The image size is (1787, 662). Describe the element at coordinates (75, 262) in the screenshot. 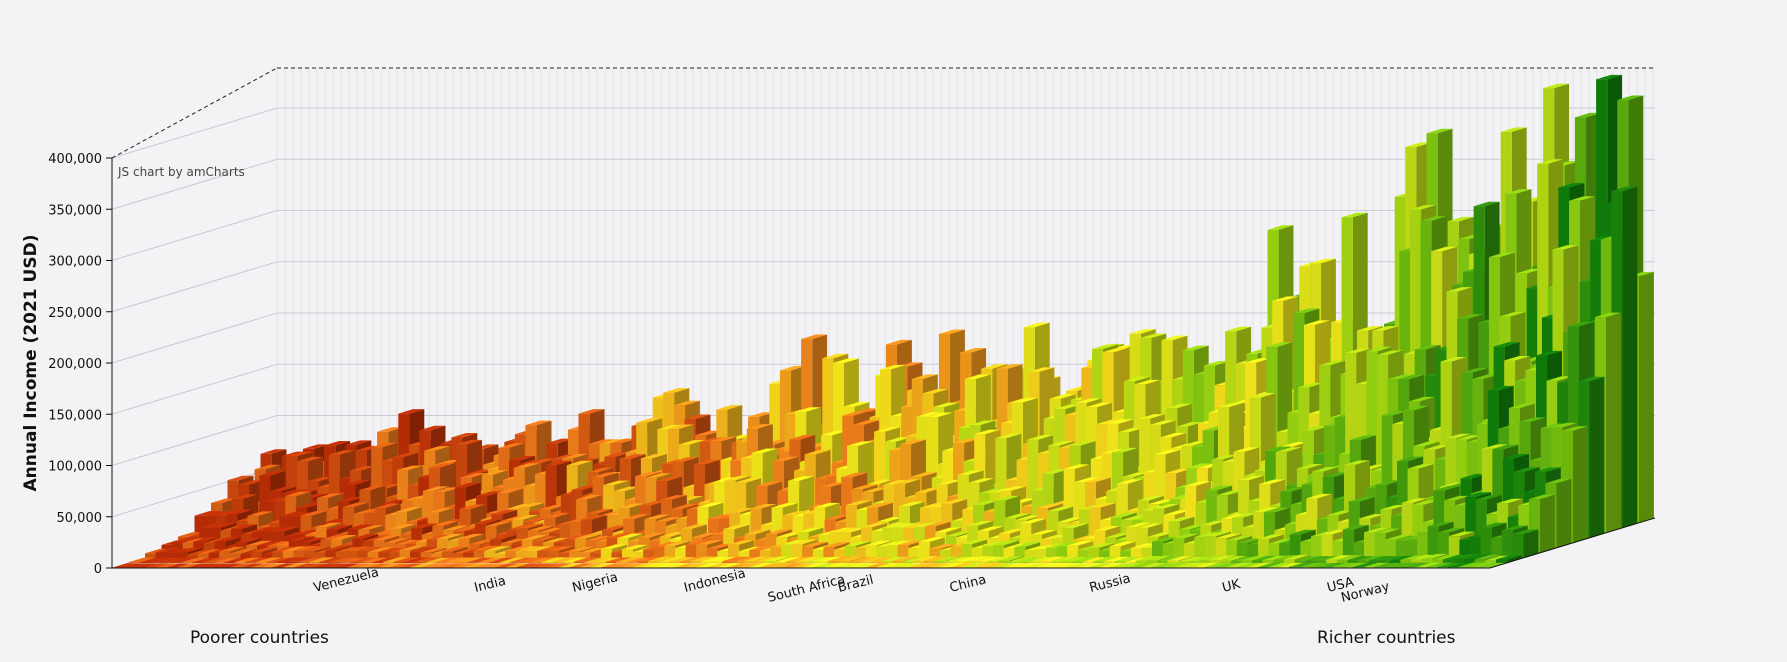

I see `y-tick-label: 300,000` at that location.